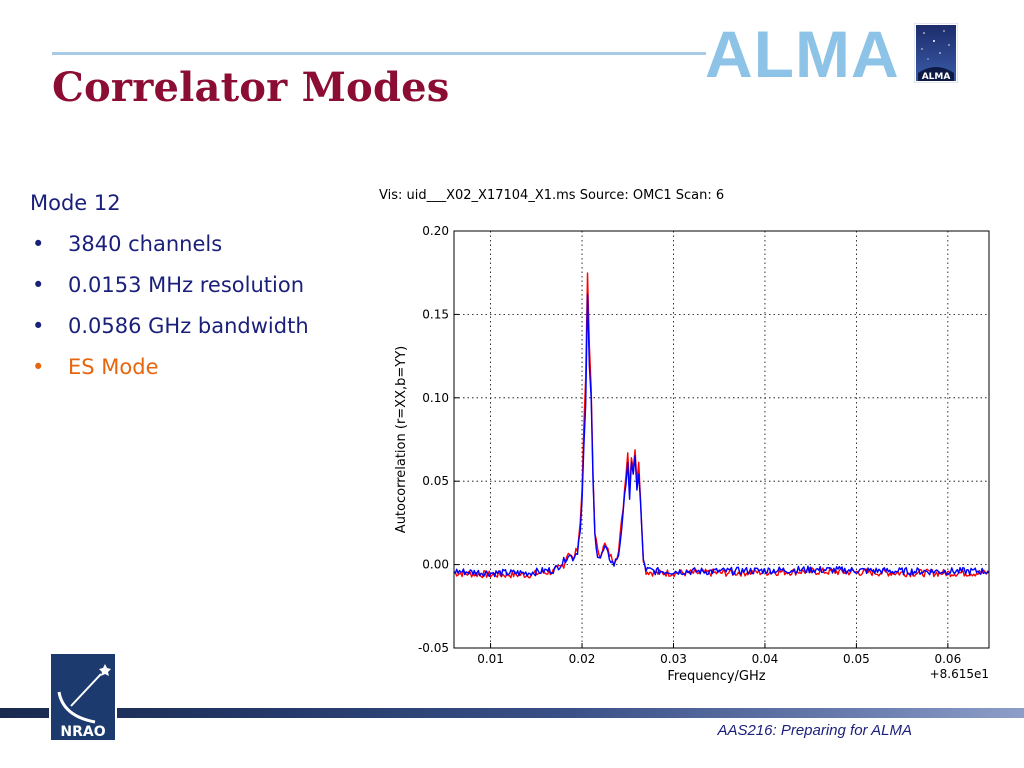  I want to click on x-tick-label: 0.06, so click(947, 659).